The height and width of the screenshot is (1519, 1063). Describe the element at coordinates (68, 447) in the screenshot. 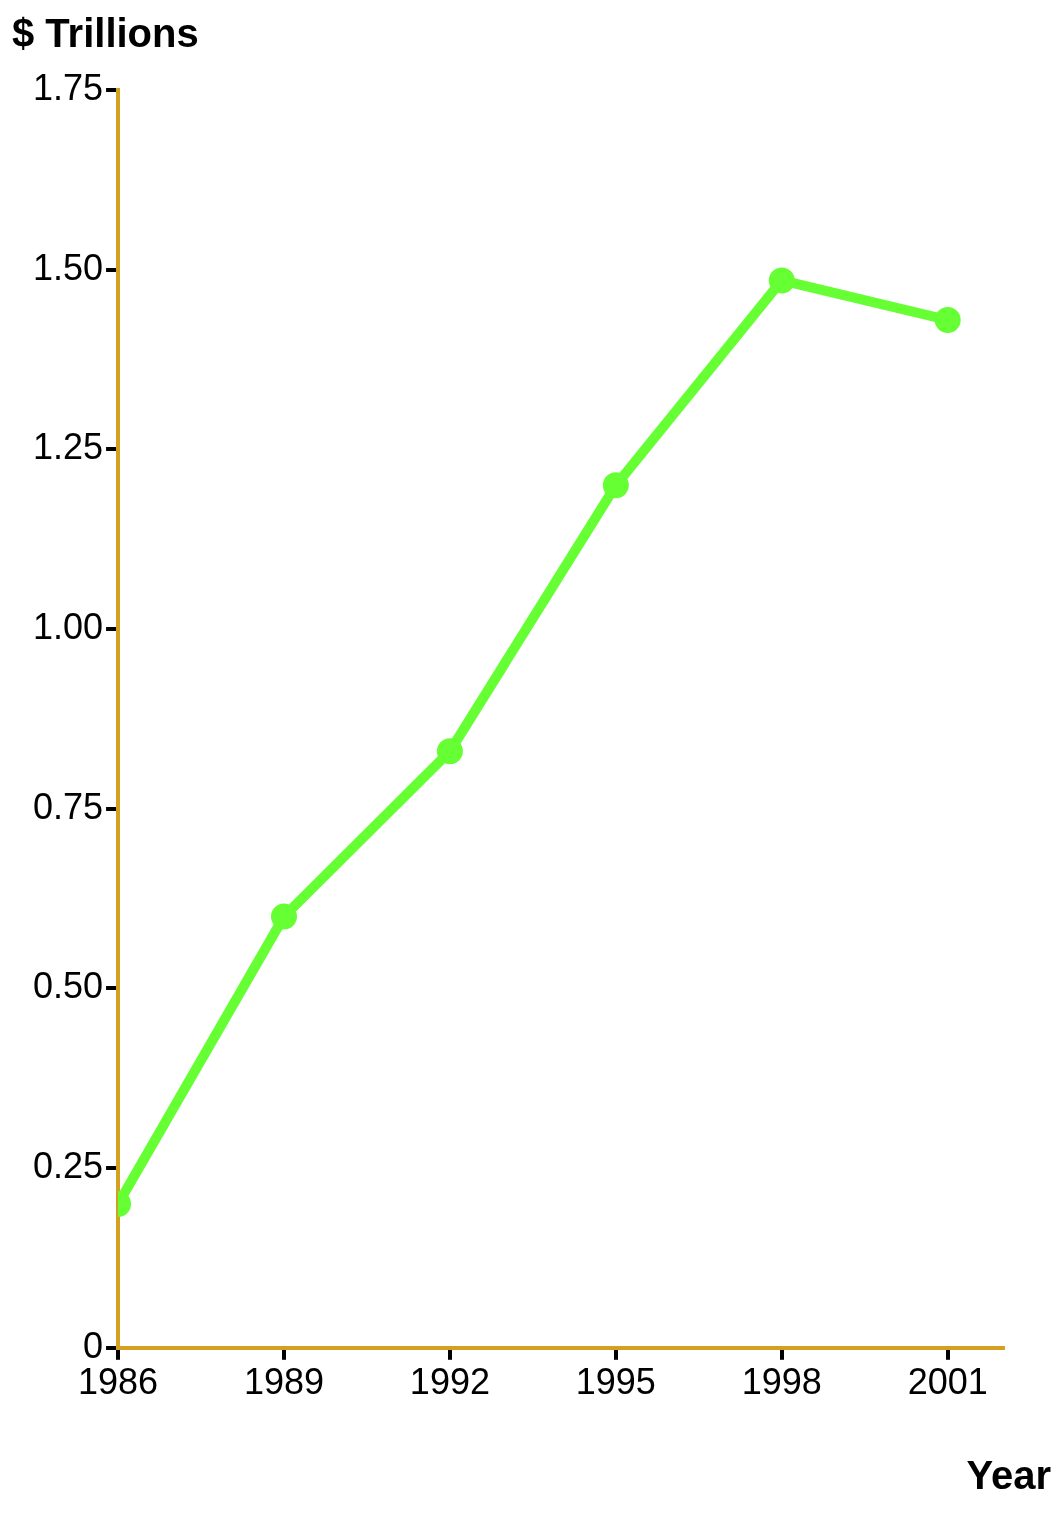

I see `y-tick-label: 1.25` at that location.